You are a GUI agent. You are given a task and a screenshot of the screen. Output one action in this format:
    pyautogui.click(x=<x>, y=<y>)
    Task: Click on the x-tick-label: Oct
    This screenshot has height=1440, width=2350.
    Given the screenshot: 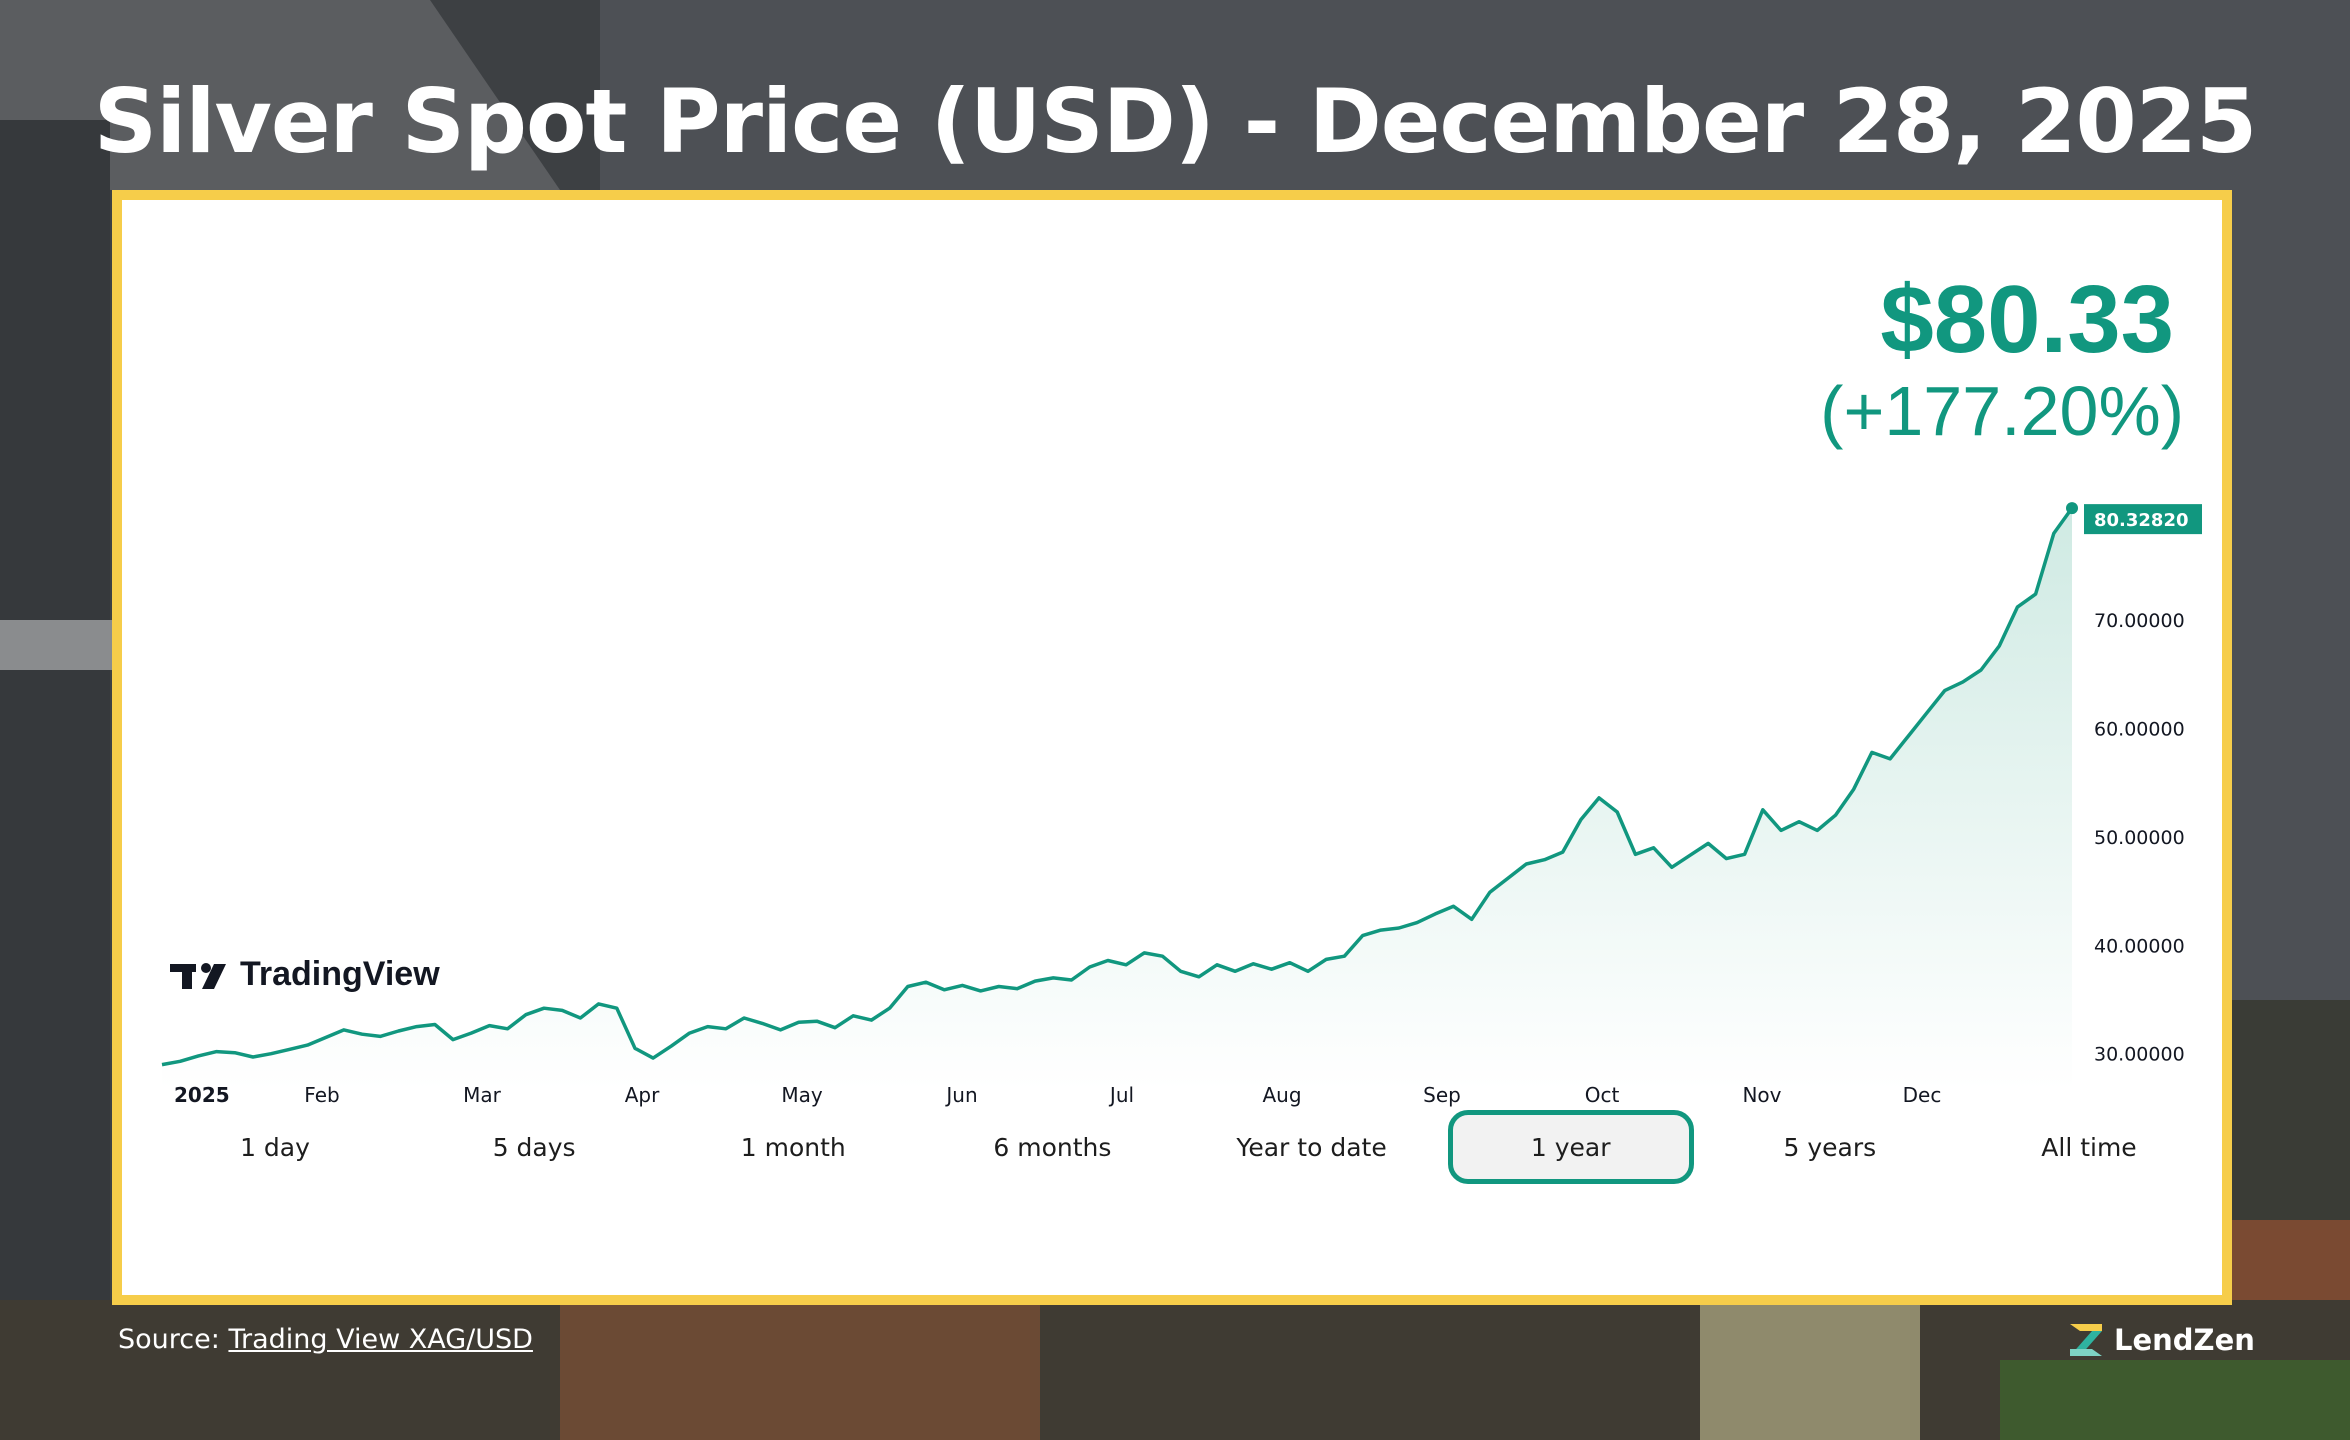 What is the action you would take?
    pyautogui.click(x=1602, y=1095)
    